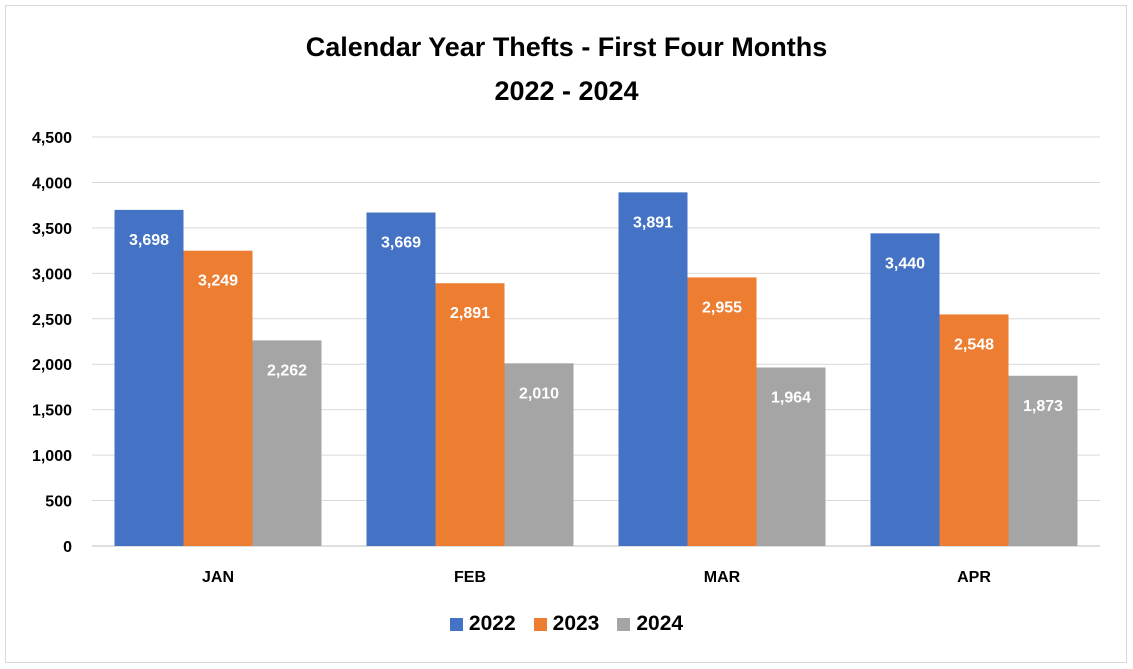  Describe the element at coordinates (905, 263) in the screenshot. I see `data-label: 3,440` at that location.